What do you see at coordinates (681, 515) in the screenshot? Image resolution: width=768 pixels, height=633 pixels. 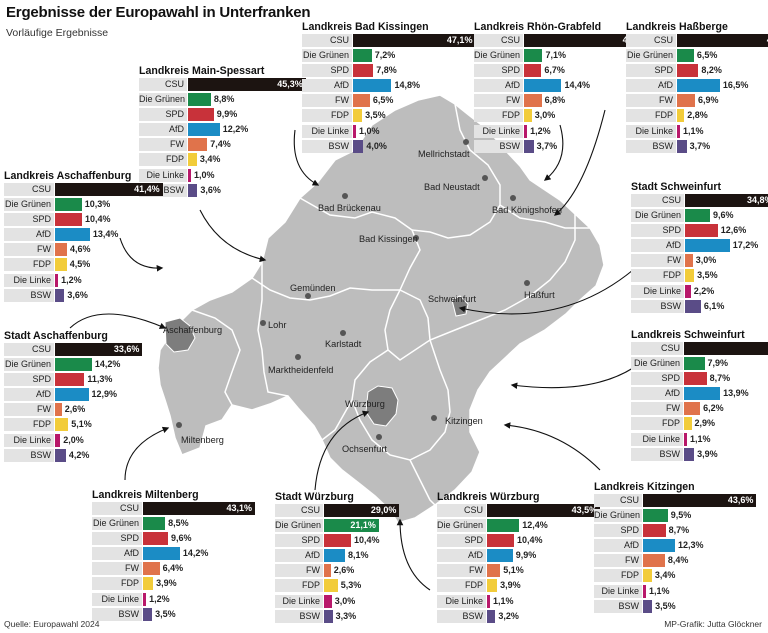 I see `party-value-label: 9,5%` at bounding box center [681, 515].